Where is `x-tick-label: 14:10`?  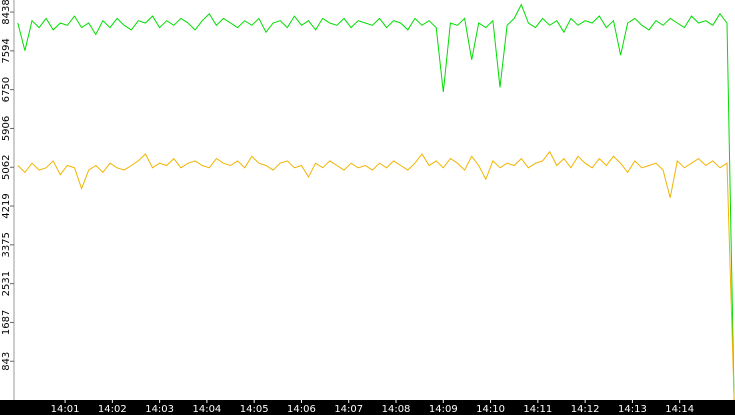 x-tick-label: 14:10 is located at coordinates (490, 409).